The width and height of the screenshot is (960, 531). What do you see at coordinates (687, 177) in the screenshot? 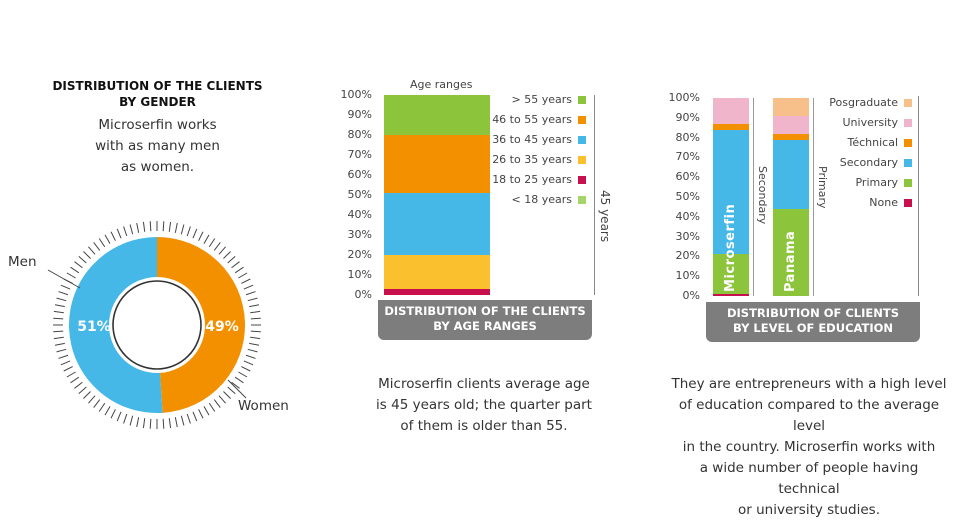
I see `education-y-tick: 60%` at bounding box center [687, 177].